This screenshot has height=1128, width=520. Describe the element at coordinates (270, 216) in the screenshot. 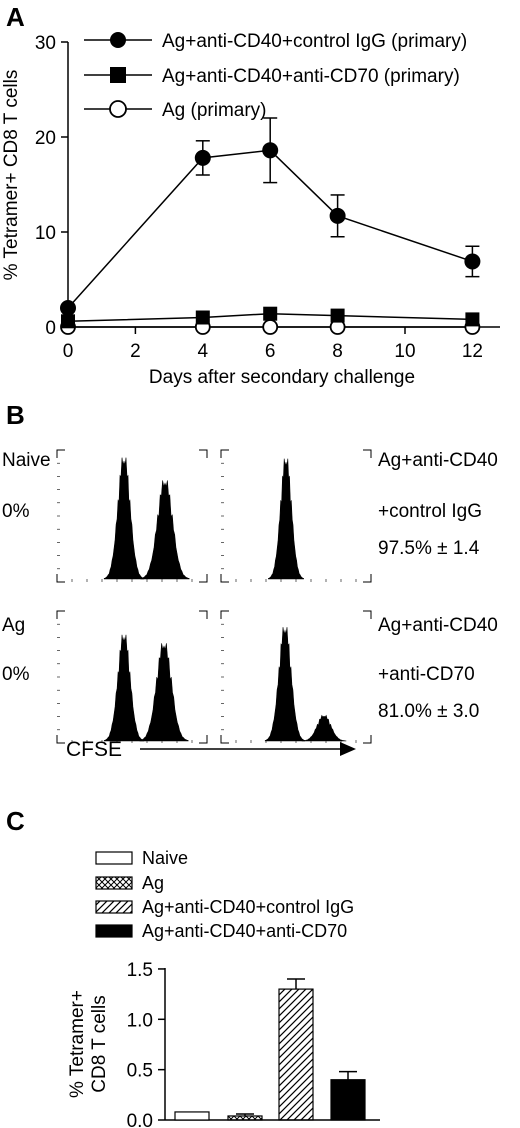

I see `series-filled-circle` at that location.